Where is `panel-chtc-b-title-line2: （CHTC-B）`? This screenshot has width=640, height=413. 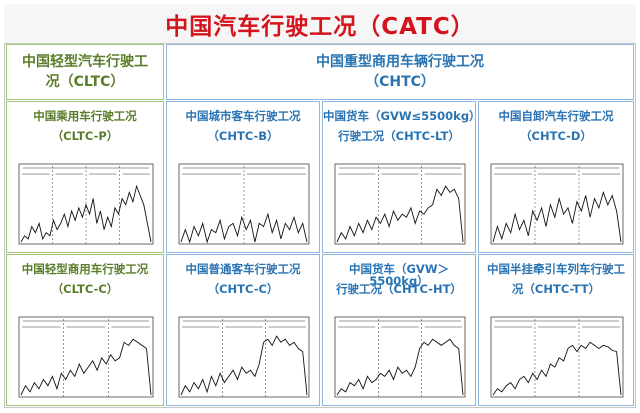
panel-chtc-b-title-line2: （CHTC-B） is located at coordinates (243, 136).